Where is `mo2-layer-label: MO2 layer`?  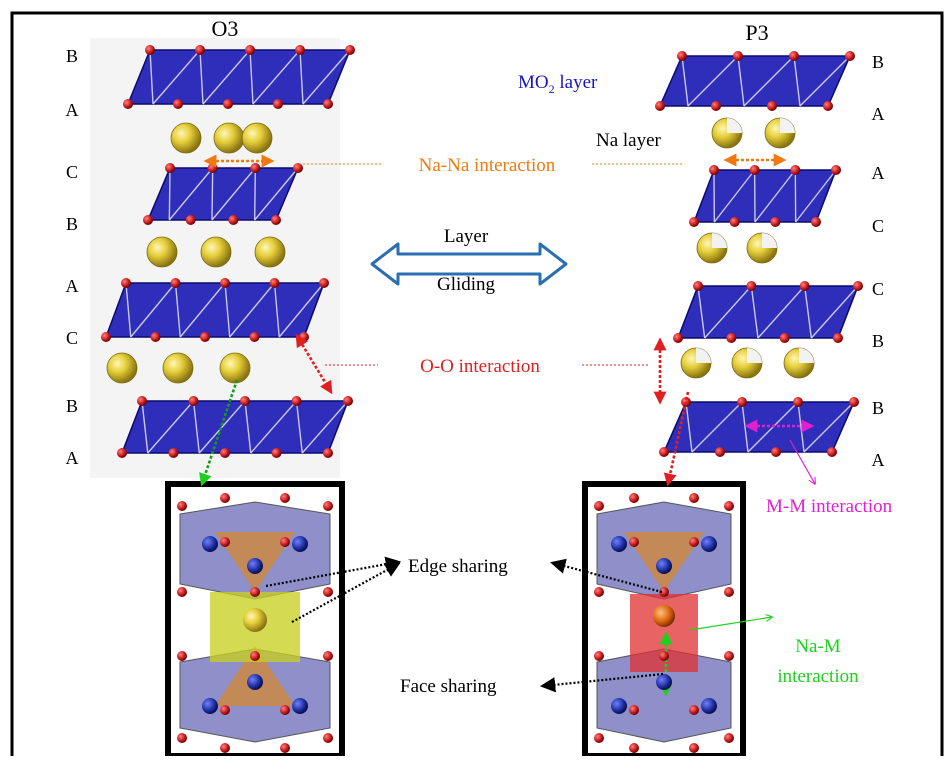 mo2-layer-label: MO2 layer is located at coordinates (558, 84).